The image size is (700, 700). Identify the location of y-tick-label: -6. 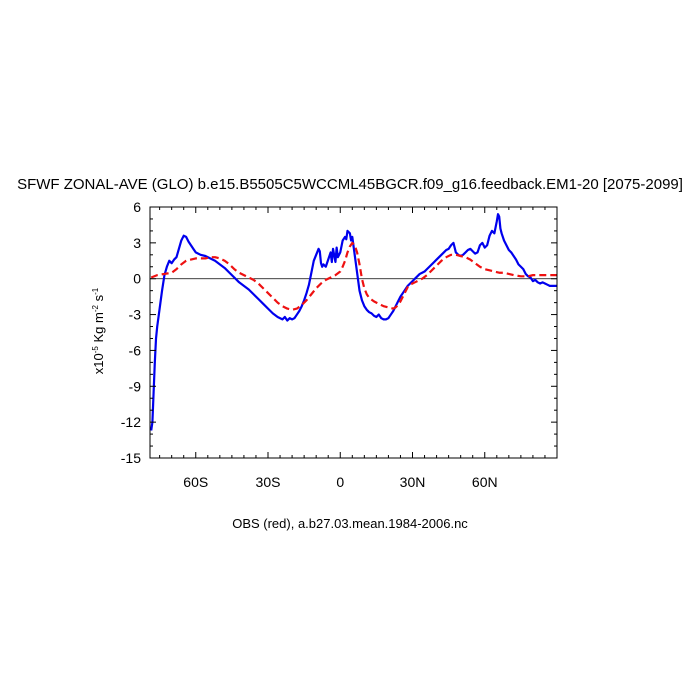
(135, 350).